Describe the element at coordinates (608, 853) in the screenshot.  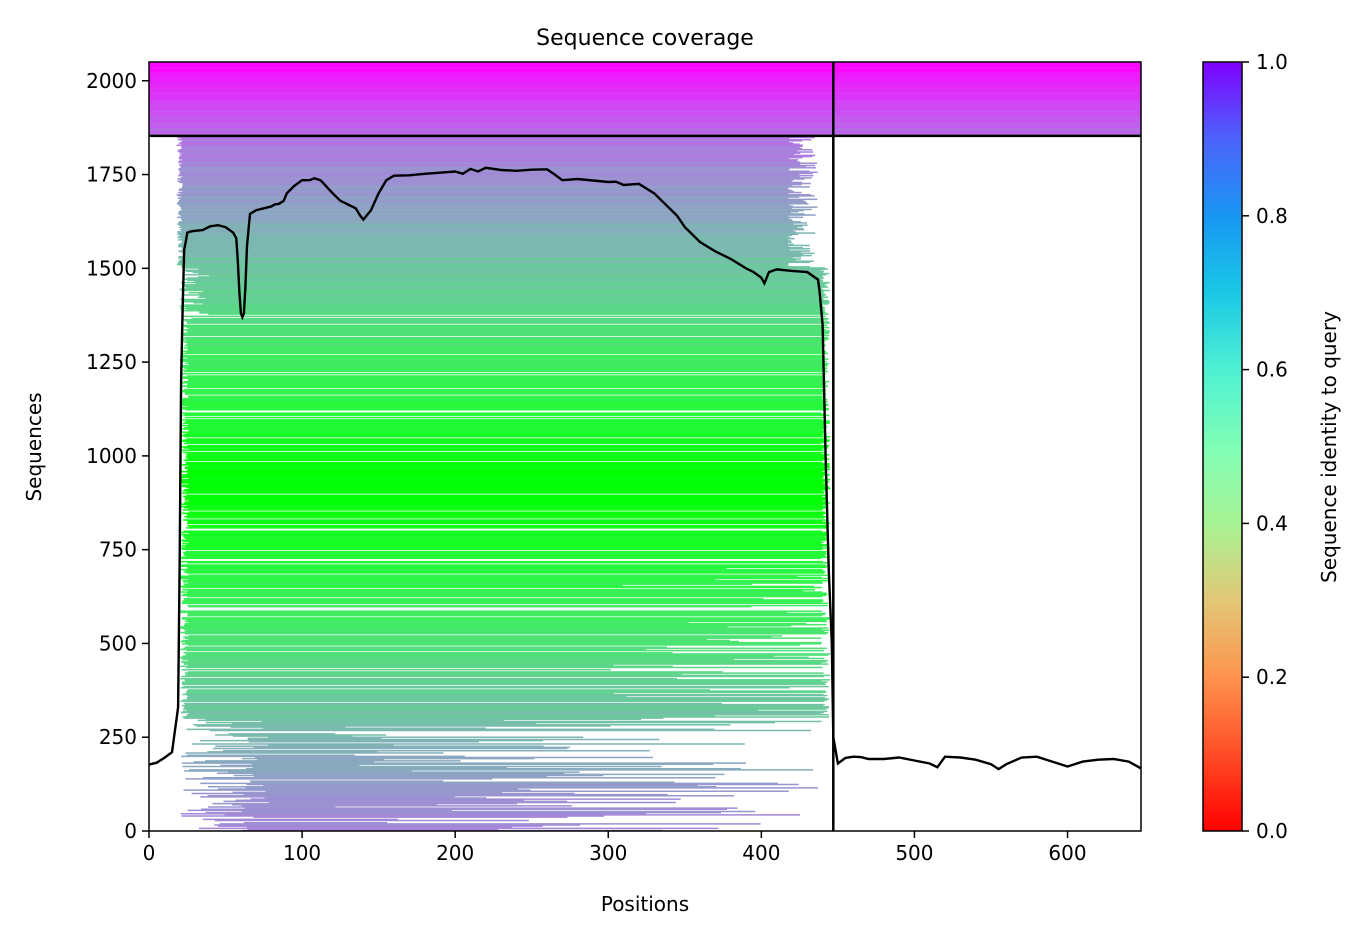
I see `x-tick-label: 300` at that location.